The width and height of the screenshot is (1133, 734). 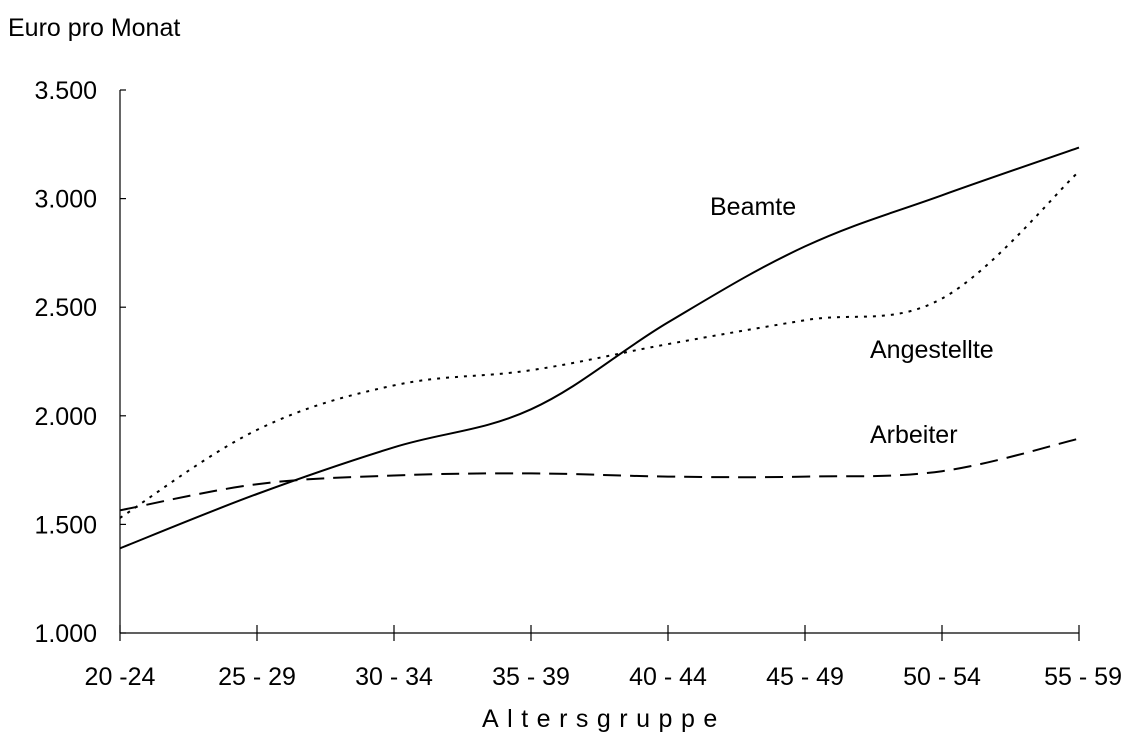 What do you see at coordinates (753, 207) in the screenshot?
I see `series-label-beamte: Beamte` at bounding box center [753, 207].